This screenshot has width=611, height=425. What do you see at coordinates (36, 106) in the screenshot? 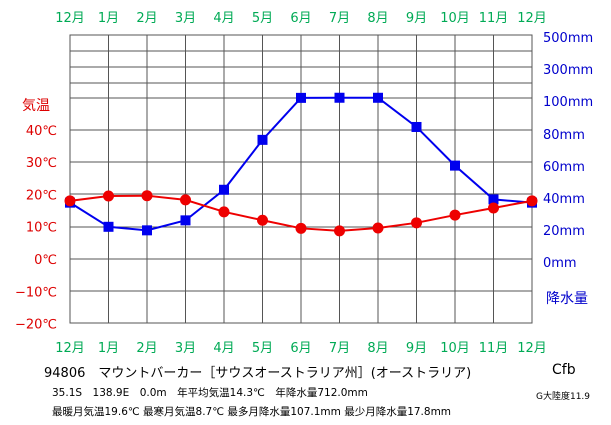
I see `temp-axis-title: 気温` at bounding box center [36, 106].